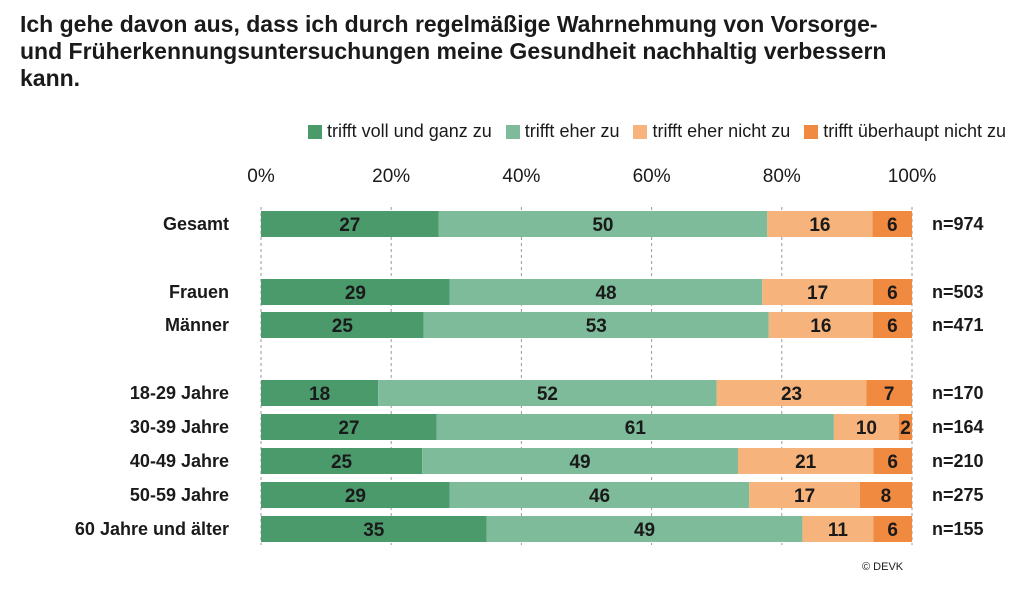 Image resolution: width=1020 pixels, height=593 pixels. Describe the element at coordinates (958, 292) in the screenshot. I see `sample-size-label: n=503` at that location.